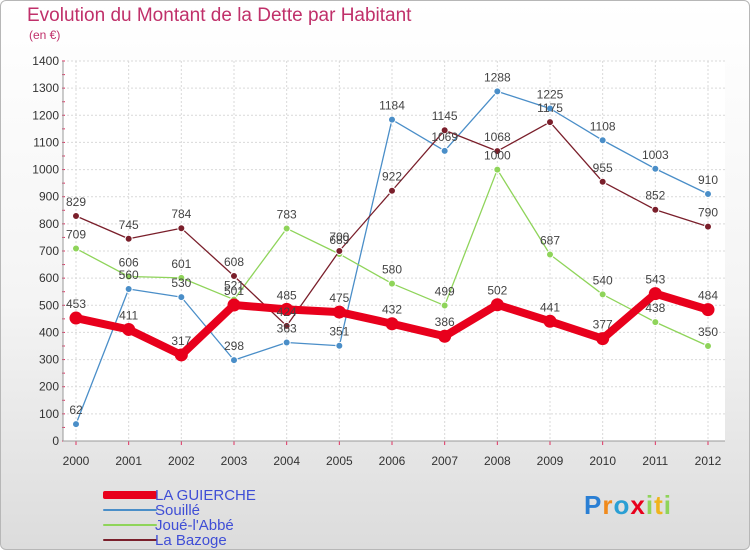 The image size is (750, 550). I want to click on data-label: 910, so click(708, 180).